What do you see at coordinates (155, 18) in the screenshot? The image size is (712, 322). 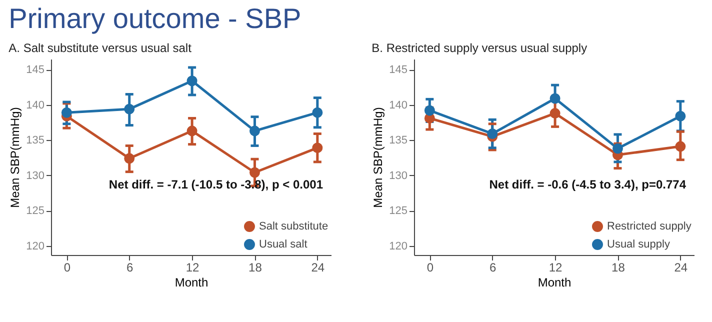 I see `text: Primary outcome - SBP` at bounding box center [155, 18].